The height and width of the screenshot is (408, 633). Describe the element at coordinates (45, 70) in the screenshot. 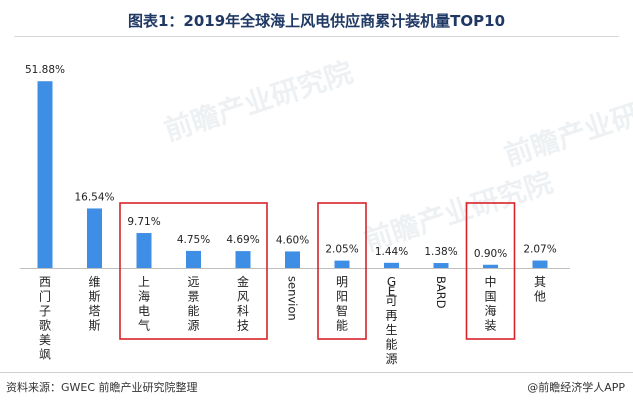

I see `data-label: 51.88%` at that location.